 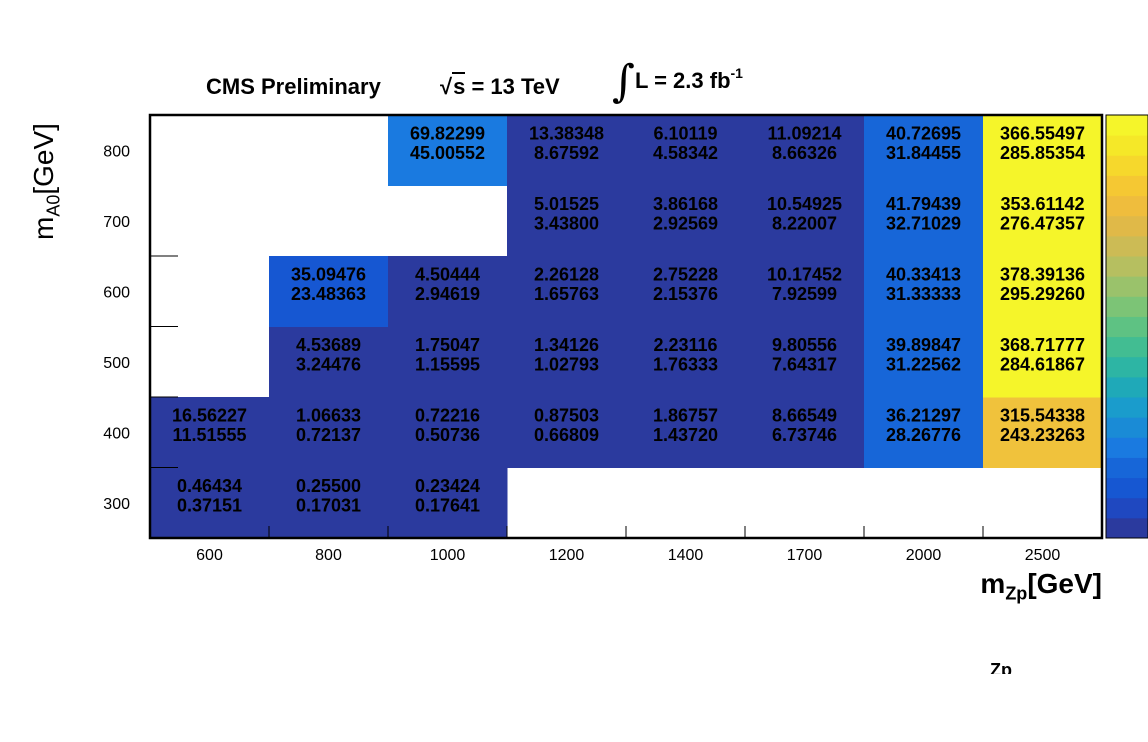 I want to click on y-tick-label: 400, so click(x=116, y=433).